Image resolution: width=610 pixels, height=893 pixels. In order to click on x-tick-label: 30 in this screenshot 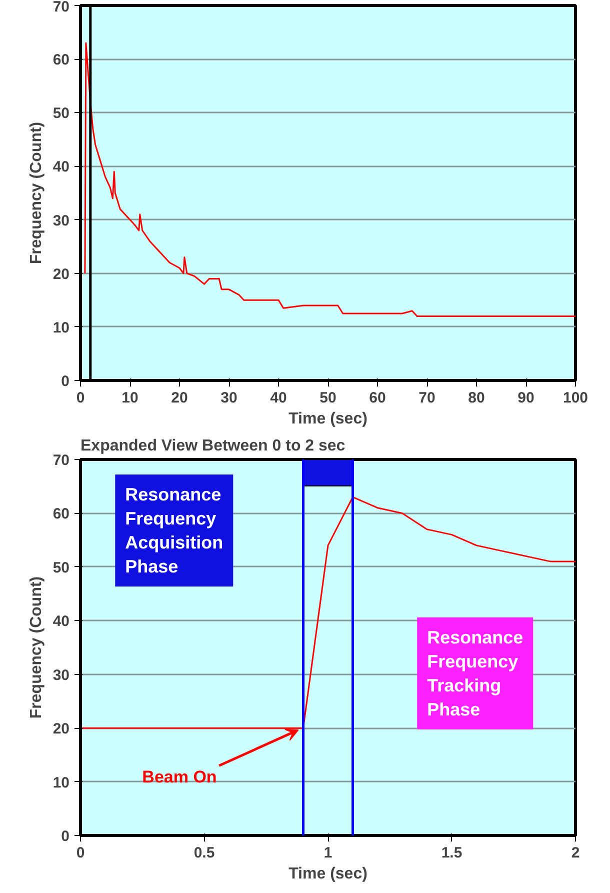, I will do `click(229, 398)`.